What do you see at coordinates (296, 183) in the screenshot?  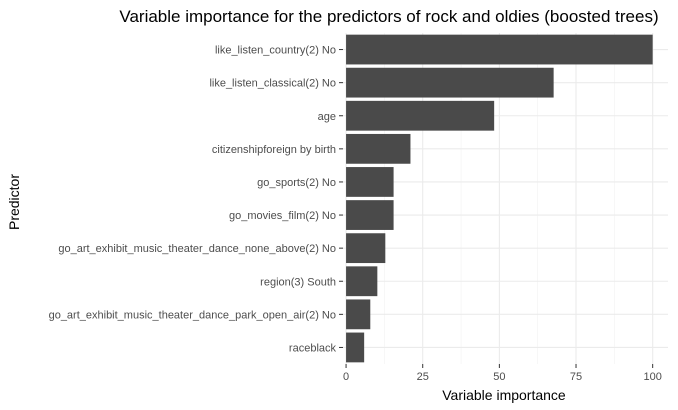 I see `y-tick-label: go_sports(2) No` at bounding box center [296, 183].